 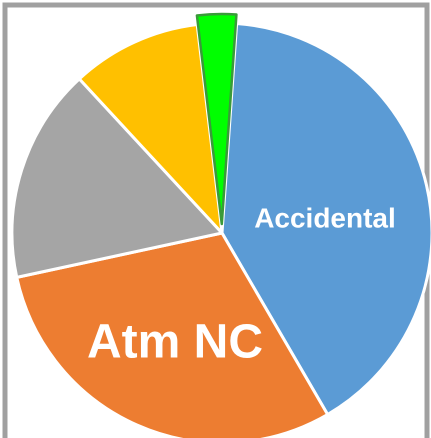 What do you see at coordinates (216, 119) in the screenshot?
I see `pie-slice` at bounding box center [216, 119].